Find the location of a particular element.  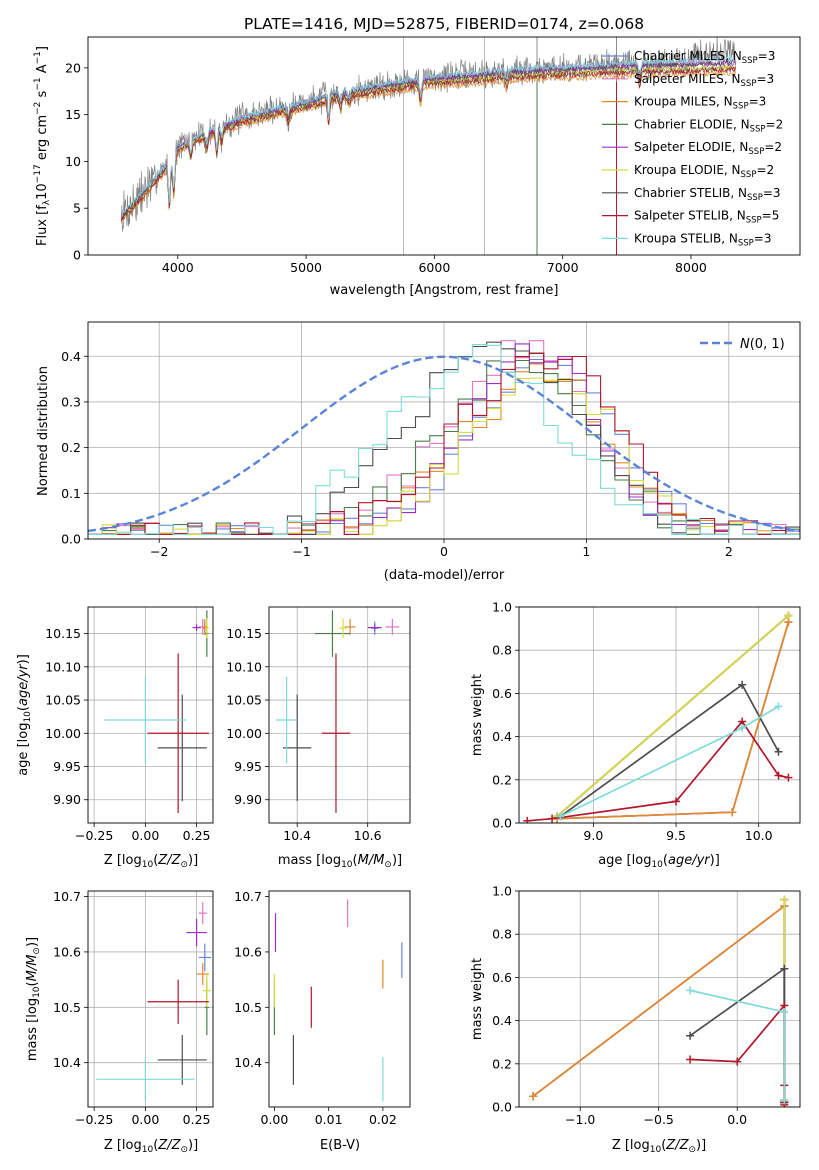

histogram-kroupa-stelib is located at coordinates (444, 439).